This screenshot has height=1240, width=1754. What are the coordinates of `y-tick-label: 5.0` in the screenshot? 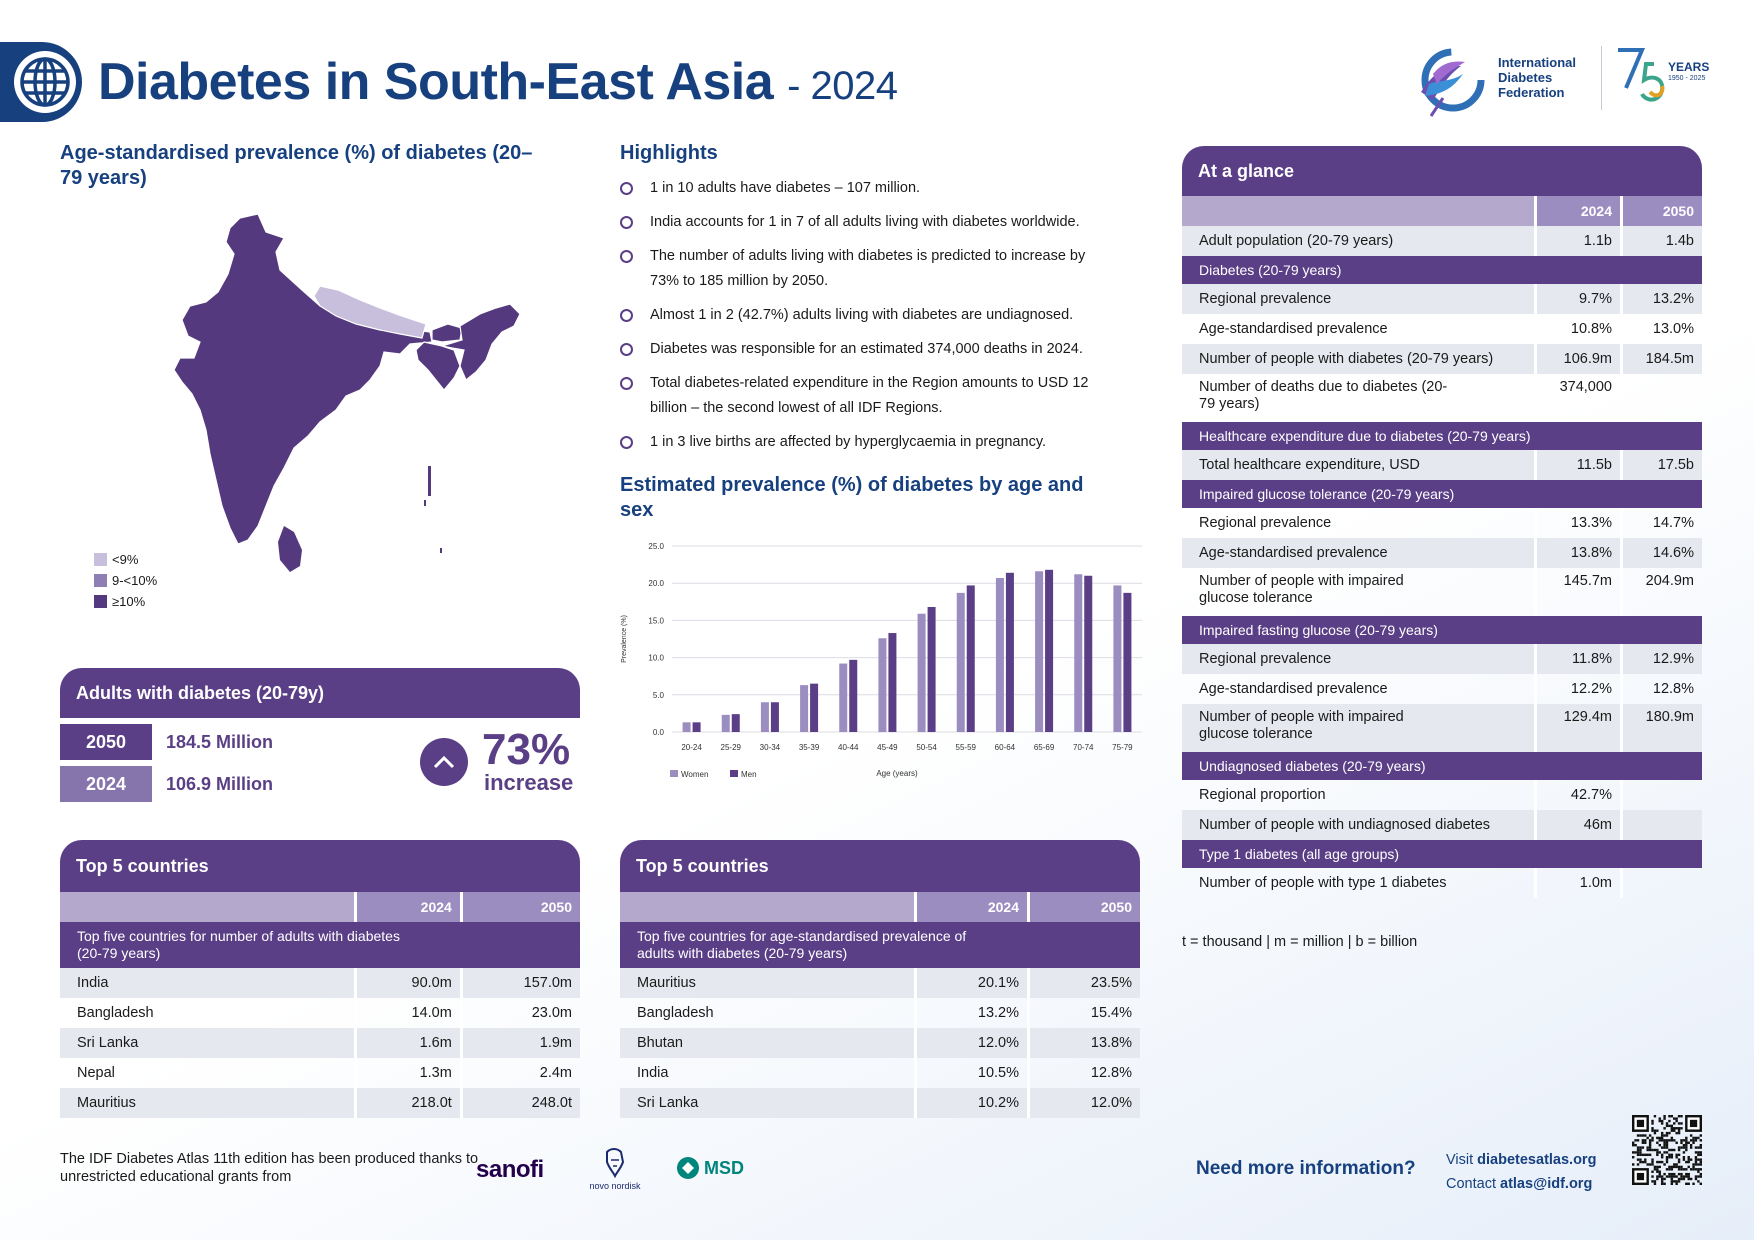 It's located at (659, 695).